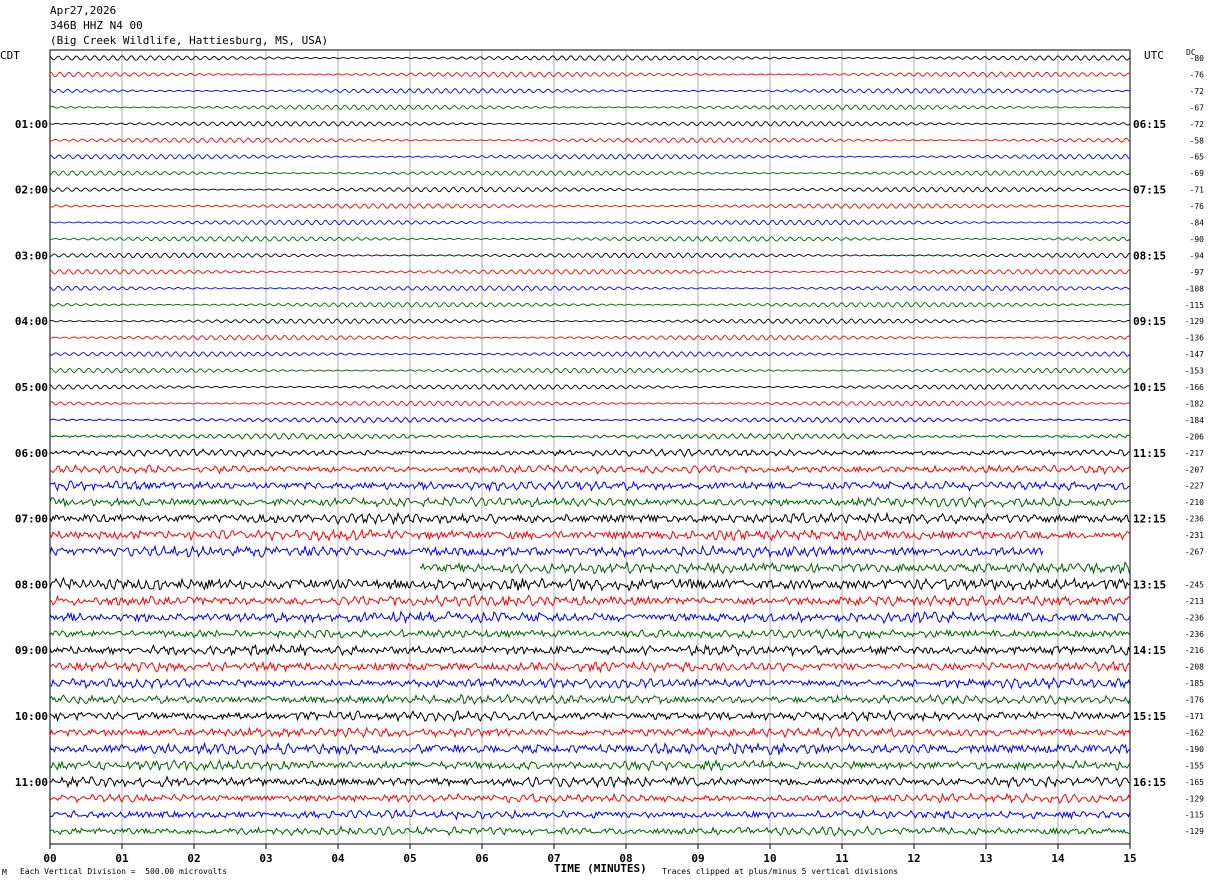 This screenshot has width=1210, height=886. I want to click on right-hour-label: 12:15, so click(1149, 519).